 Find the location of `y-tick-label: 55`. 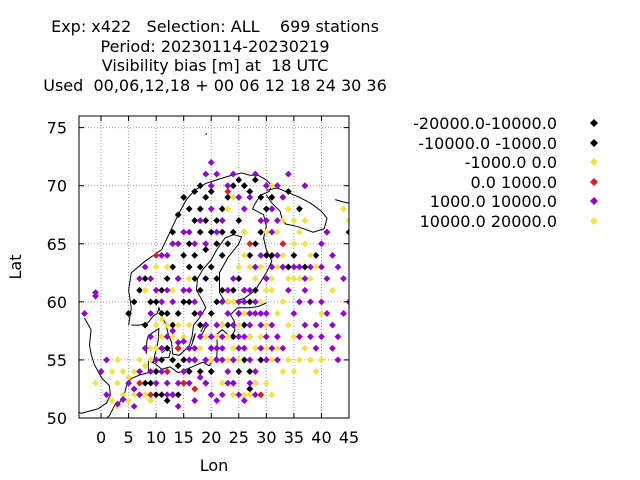

y-tick-label: 55 is located at coordinates (57, 360).